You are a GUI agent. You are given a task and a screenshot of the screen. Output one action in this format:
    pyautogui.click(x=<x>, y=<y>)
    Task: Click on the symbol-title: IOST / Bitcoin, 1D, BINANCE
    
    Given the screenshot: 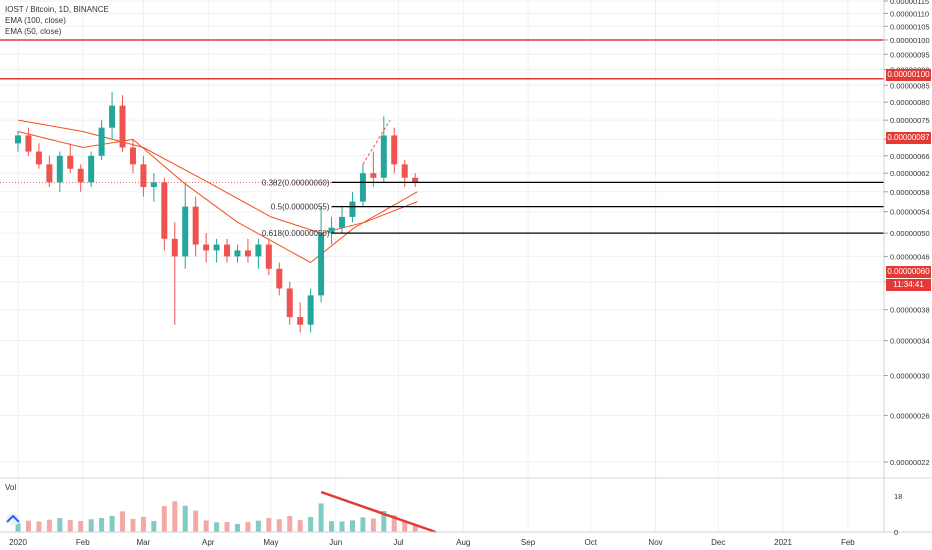 What is the action you would take?
    pyautogui.click(x=57, y=9)
    